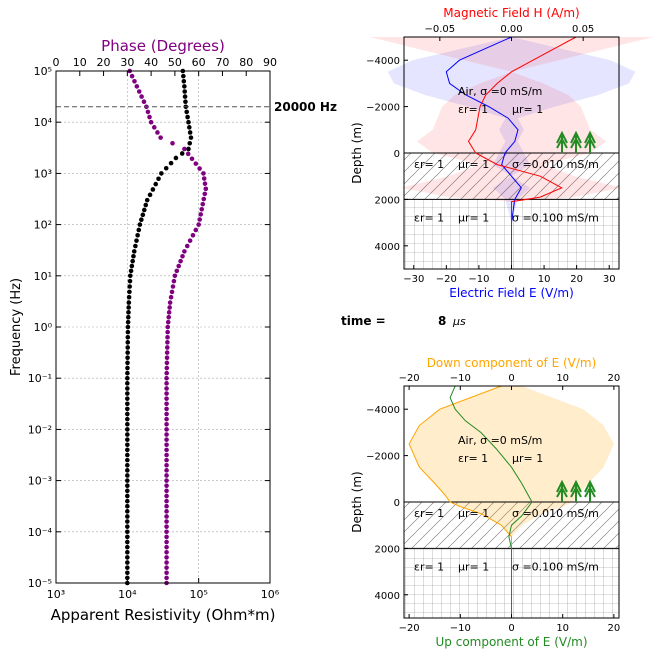 The width and height of the screenshot is (667, 658). I want to click on x-tick-label: 20, so click(614, 628).